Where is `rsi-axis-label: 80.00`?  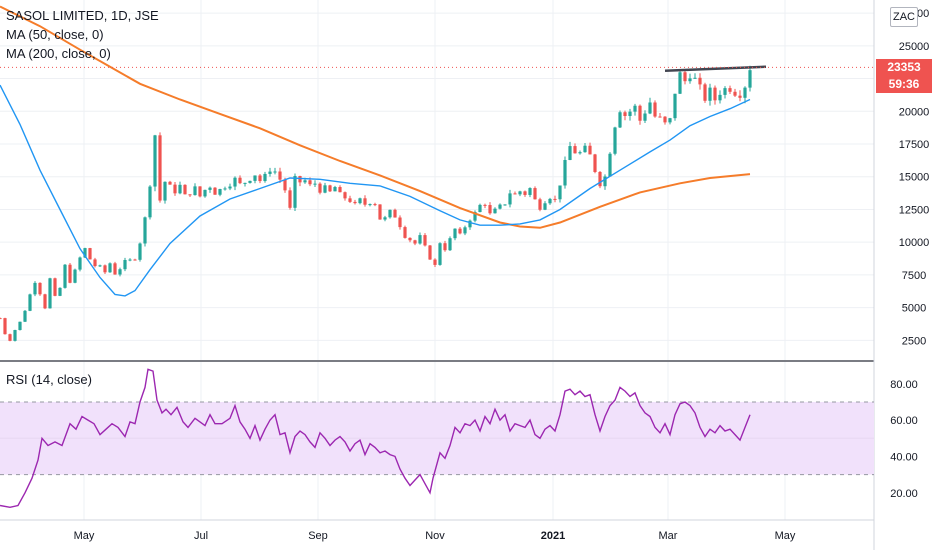
rsi-axis-label: 80.00 is located at coordinates (904, 385).